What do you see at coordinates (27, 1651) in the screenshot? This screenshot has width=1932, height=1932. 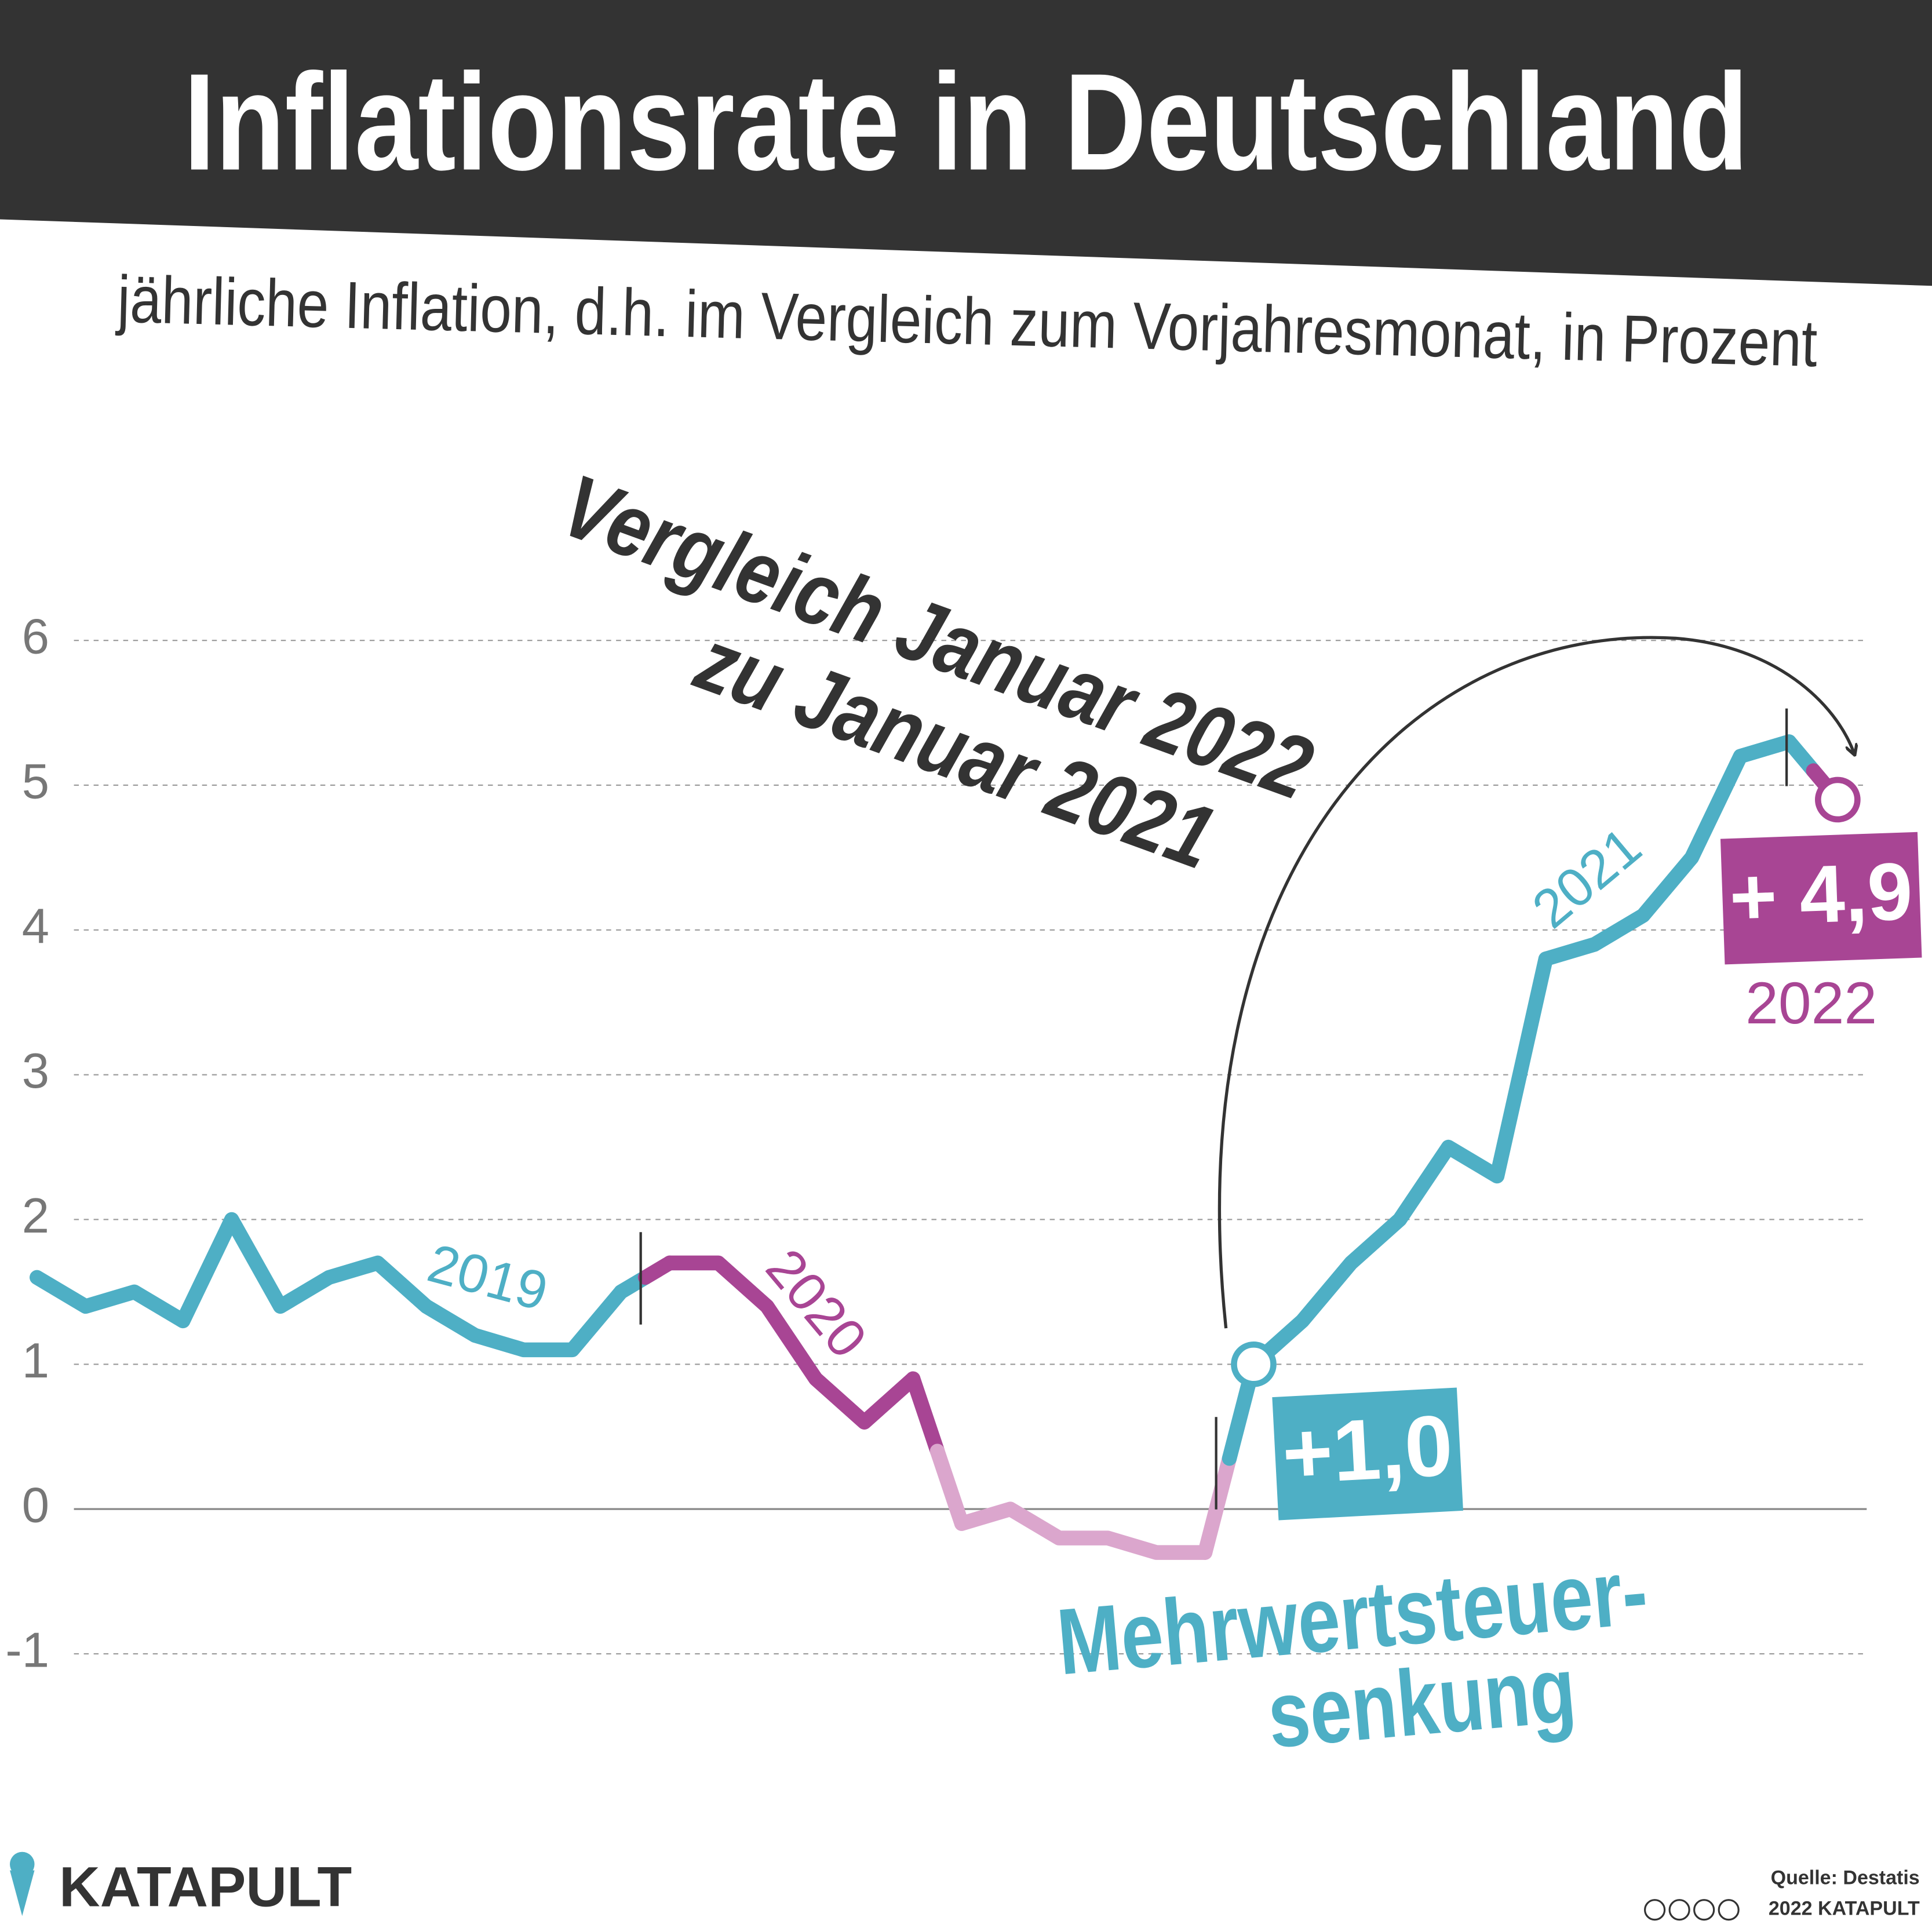 I see `y-tick-label: -1` at bounding box center [27, 1651].